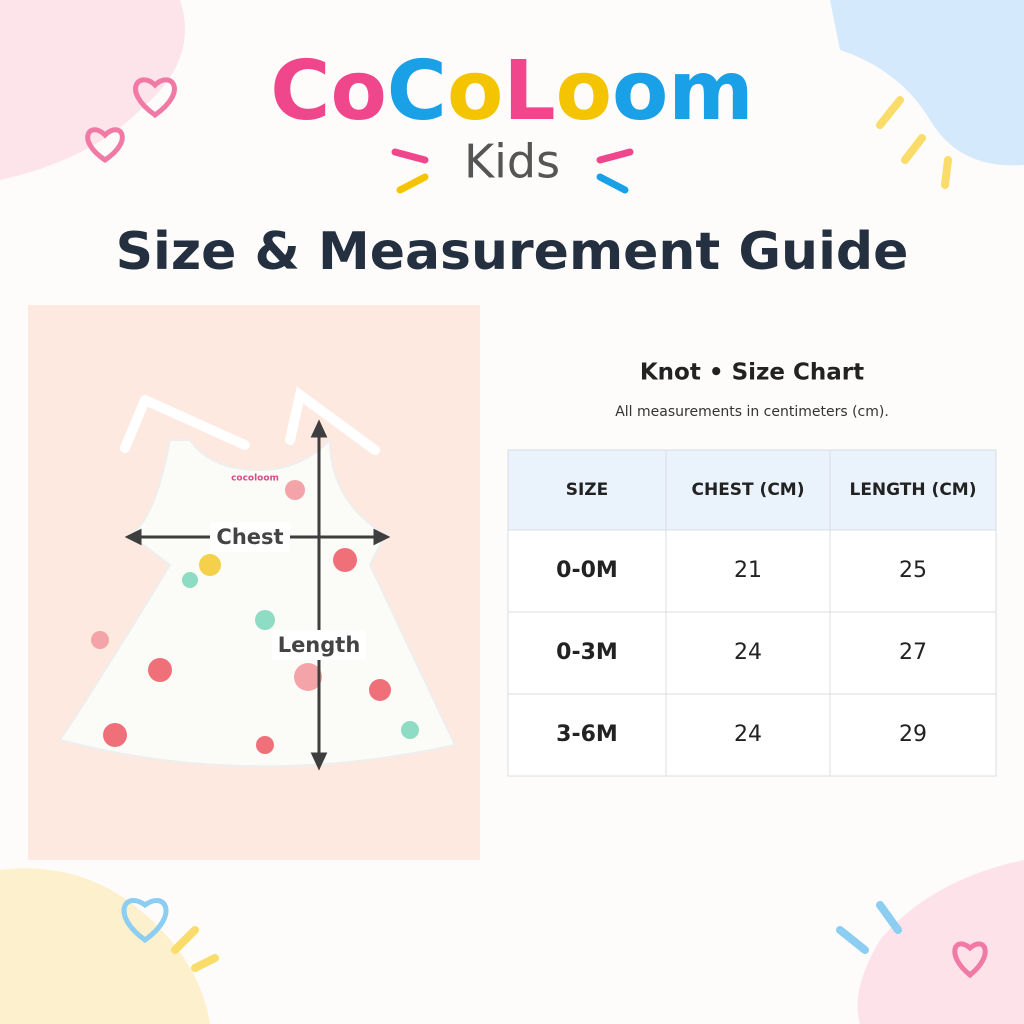 This screenshot has width=1024, height=1024. I want to click on header-text: CHEST (CM), so click(747, 490).